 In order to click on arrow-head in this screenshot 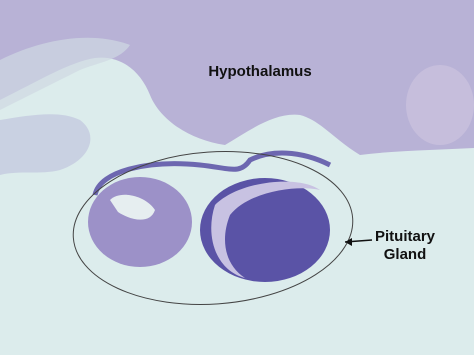, I will do `click(348, 242)`.